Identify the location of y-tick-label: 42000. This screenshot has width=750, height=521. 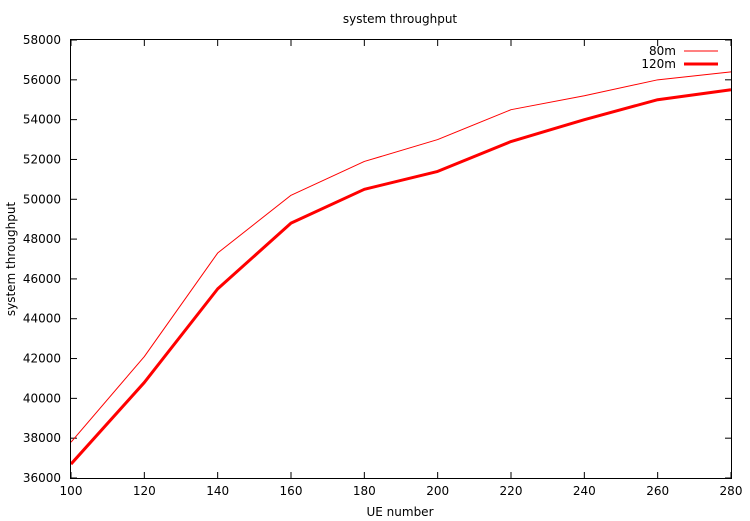
(42, 359).